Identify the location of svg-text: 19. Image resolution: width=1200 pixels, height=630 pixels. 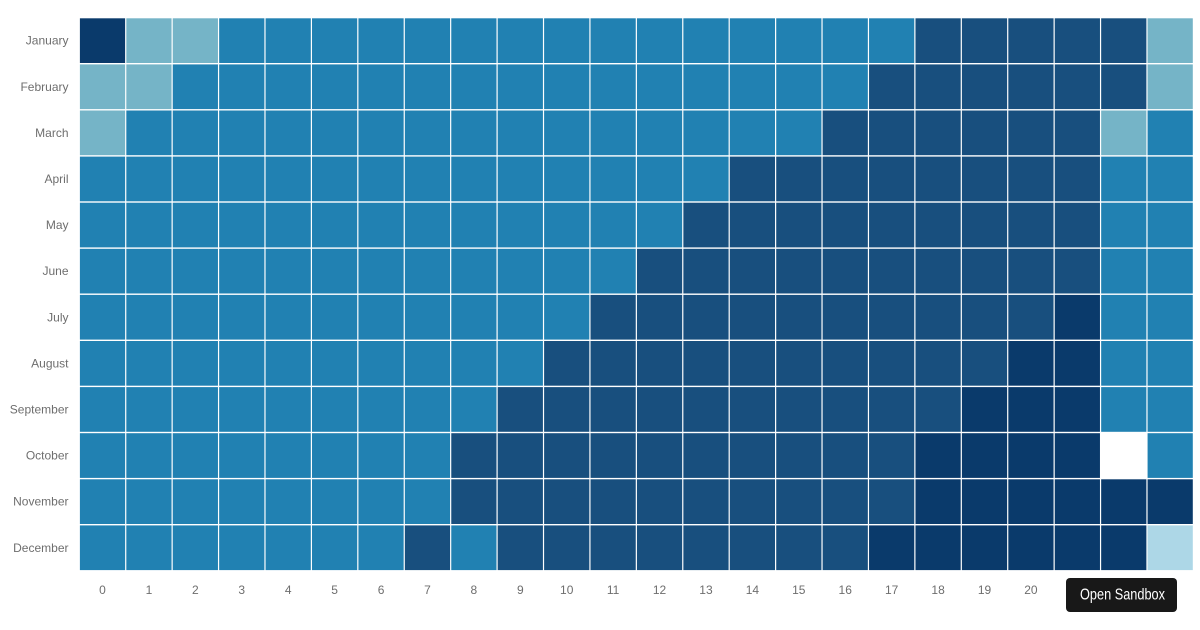
(985, 590).